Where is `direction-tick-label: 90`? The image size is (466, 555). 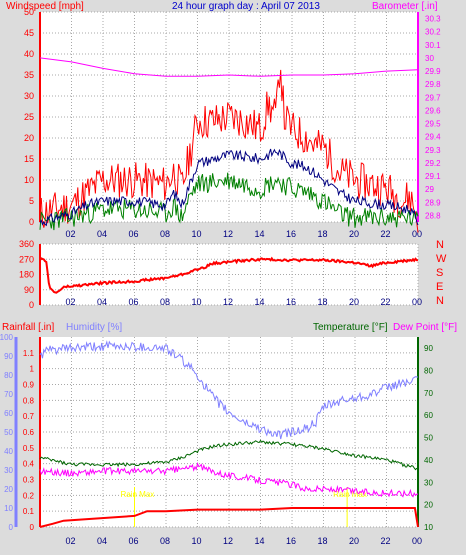 direction-tick-label: 90 is located at coordinates (29, 290).